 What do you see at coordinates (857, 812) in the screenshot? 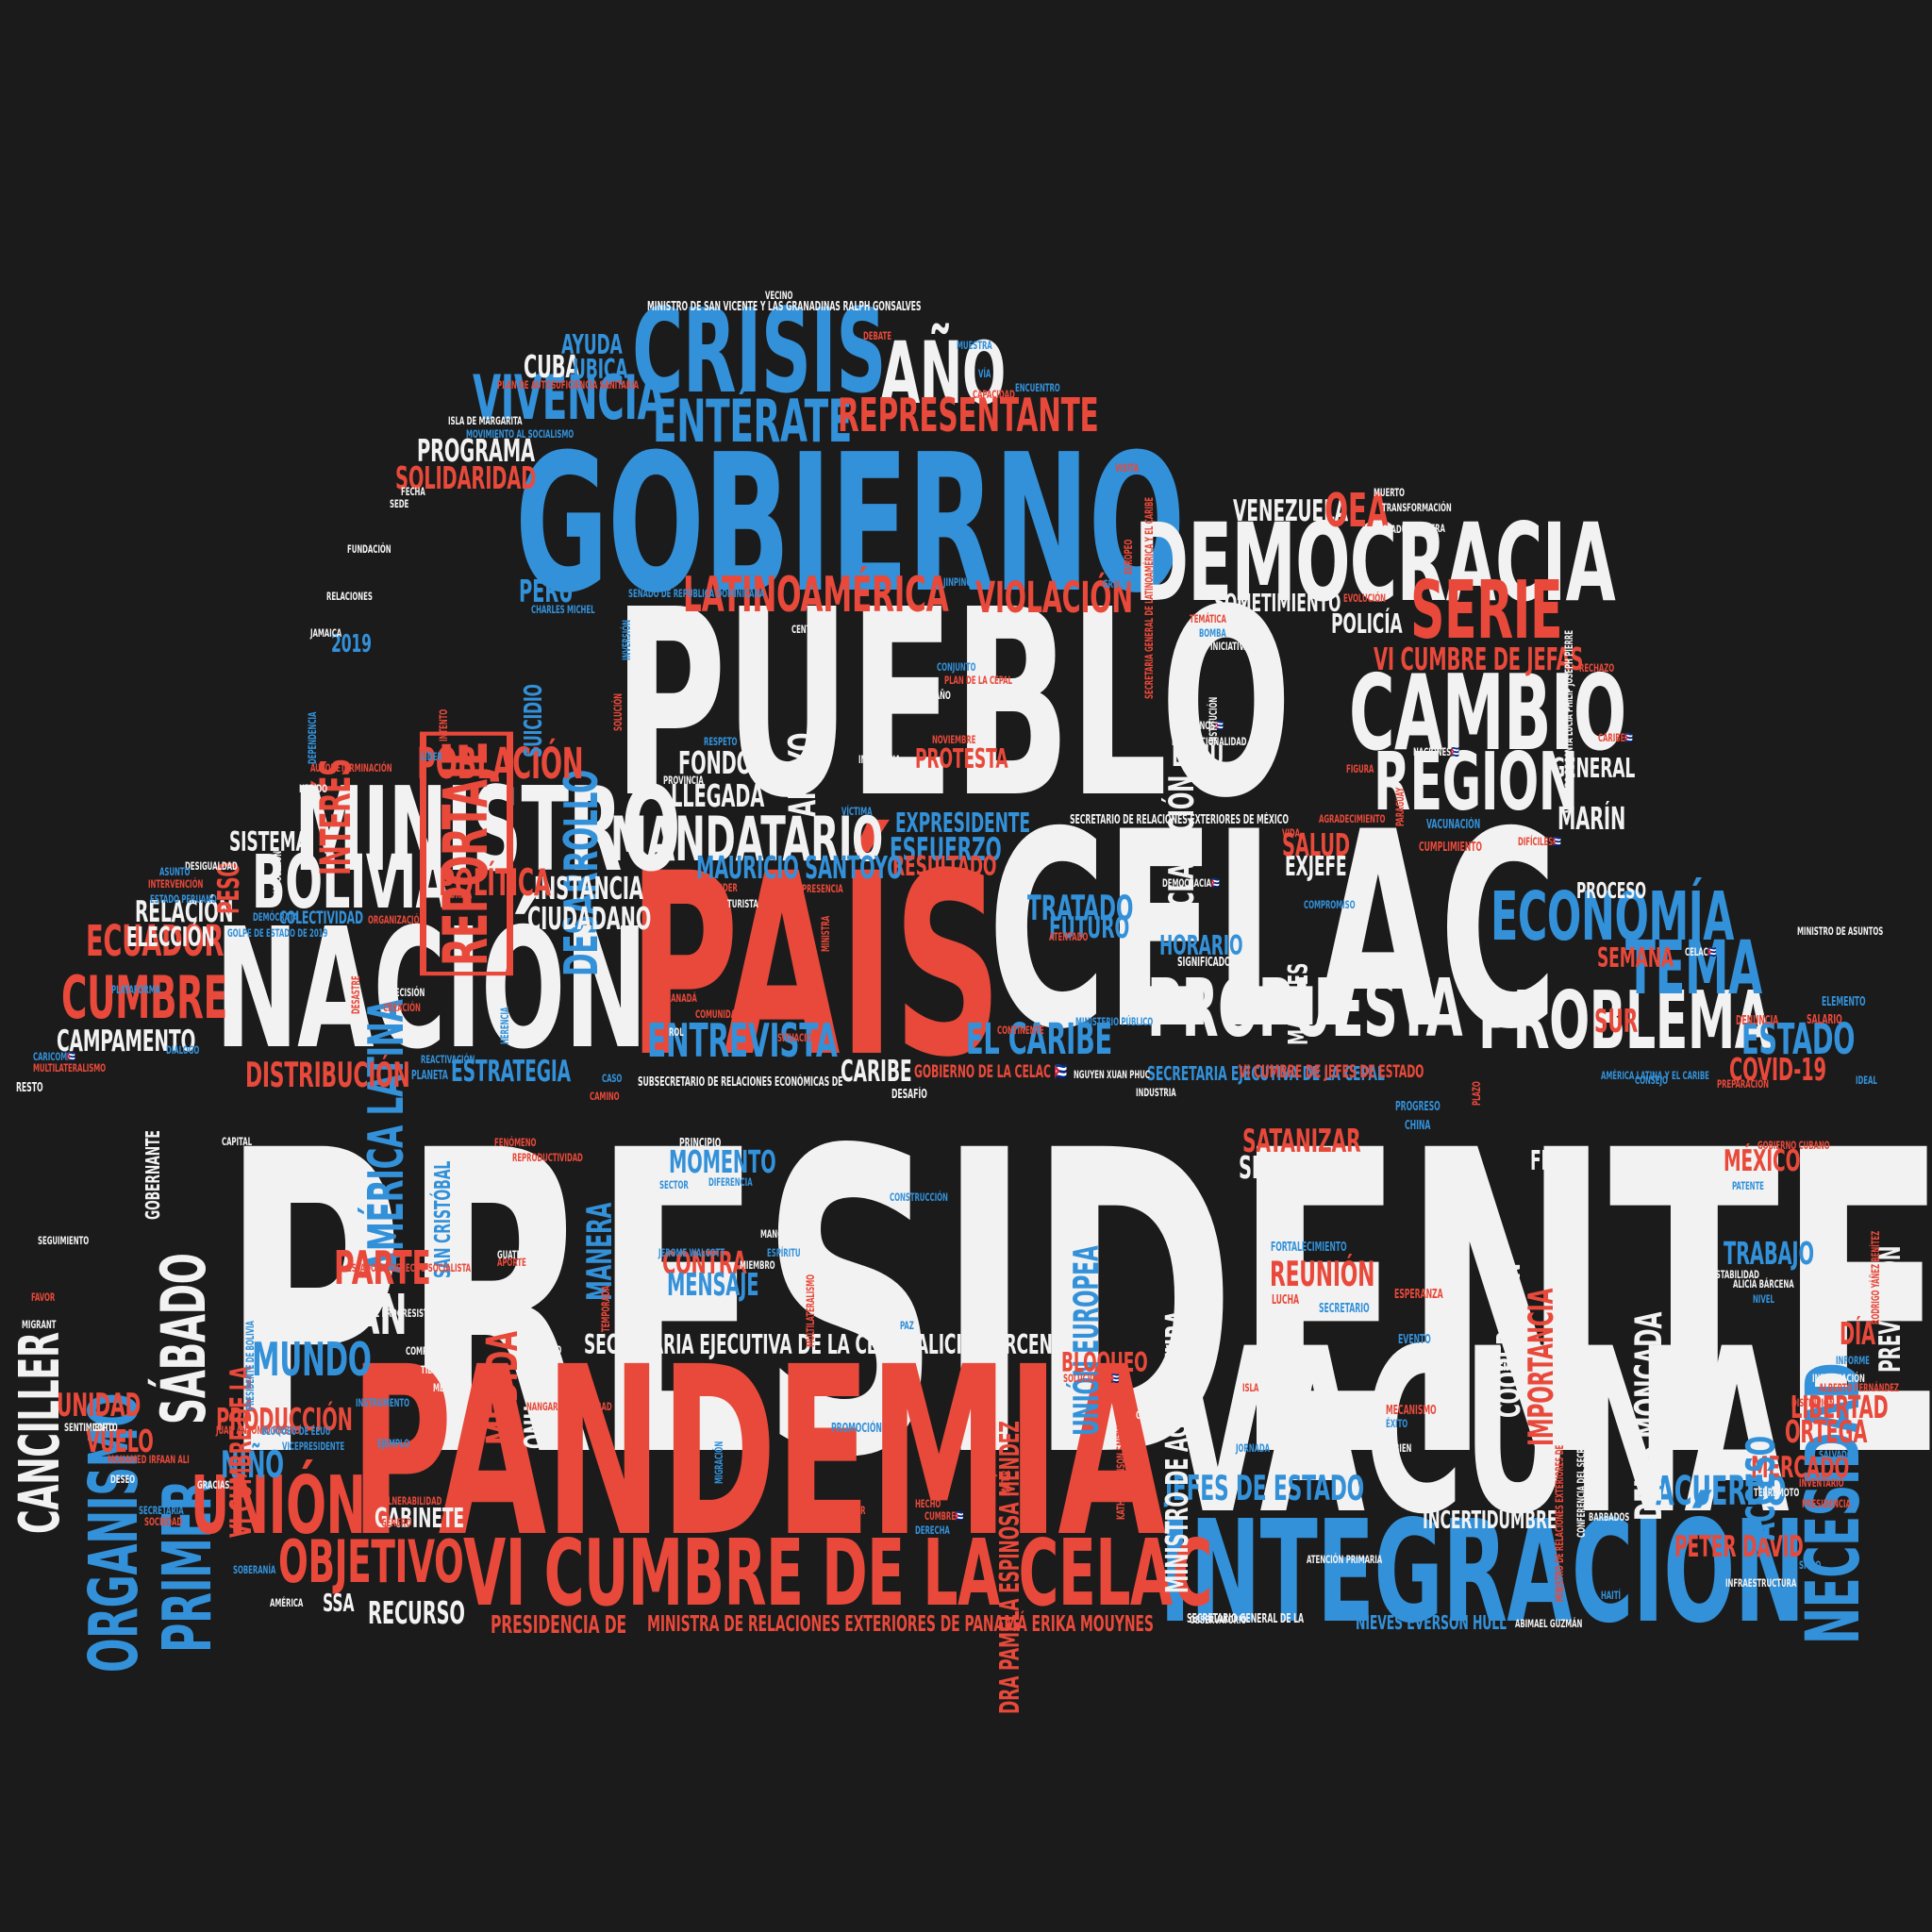
I see `word: VÍCTIMA` at bounding box center [857, 812].